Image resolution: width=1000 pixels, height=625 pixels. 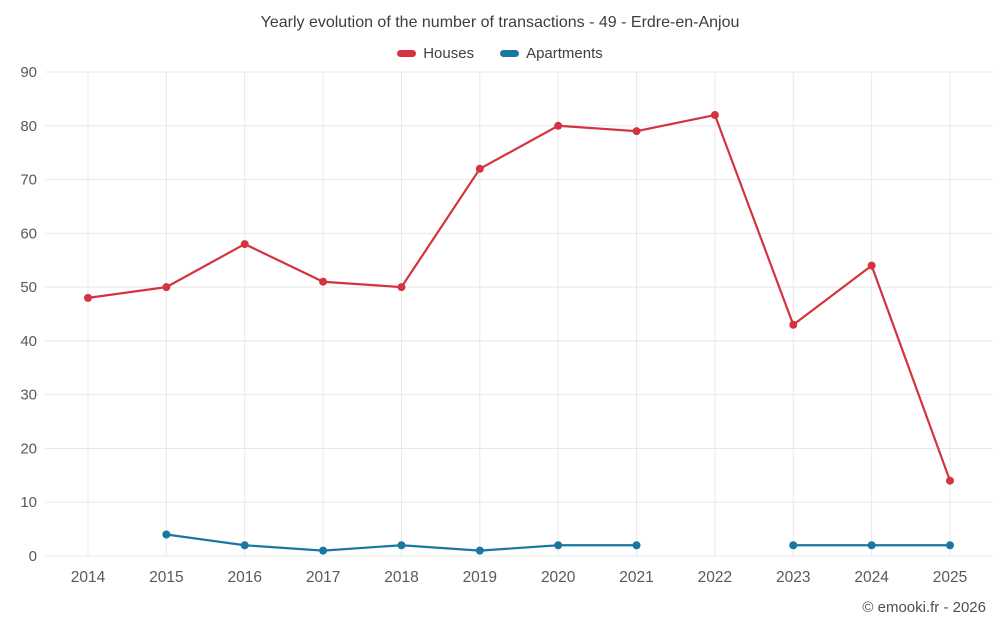 I want to click on y-axis-tick-label: 20, so click(x=28, y=448).